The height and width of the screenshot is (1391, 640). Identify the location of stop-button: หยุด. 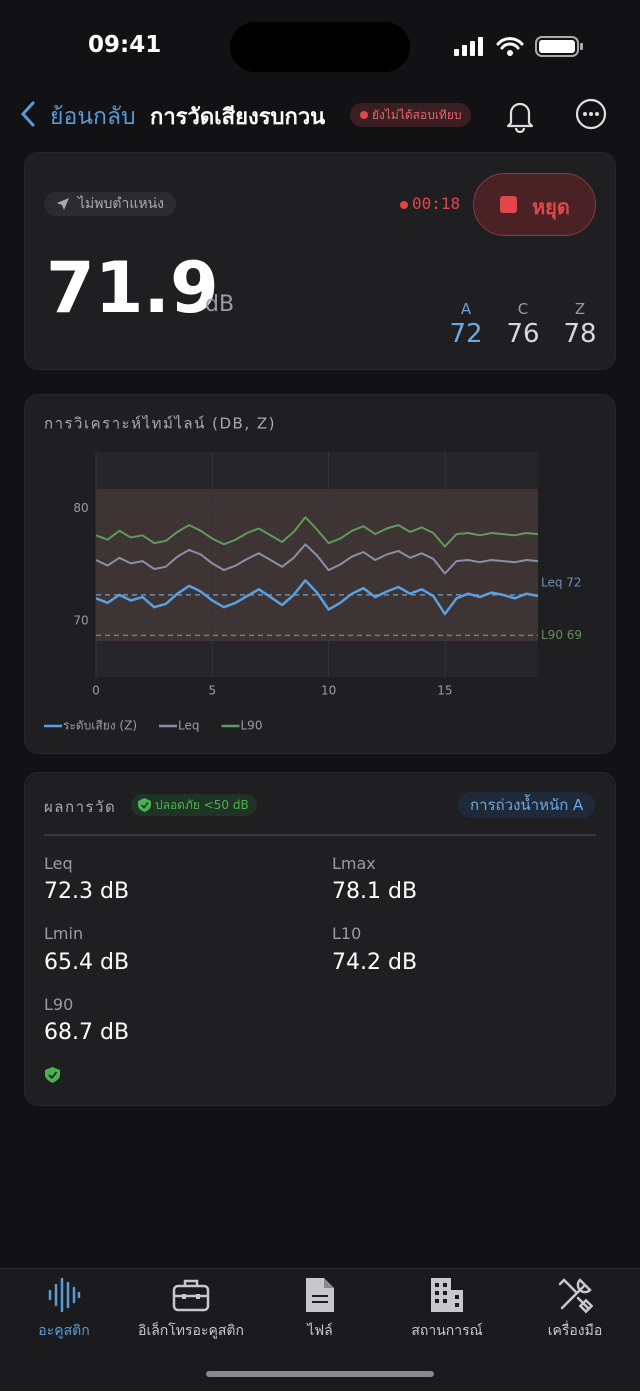
(534, 204).